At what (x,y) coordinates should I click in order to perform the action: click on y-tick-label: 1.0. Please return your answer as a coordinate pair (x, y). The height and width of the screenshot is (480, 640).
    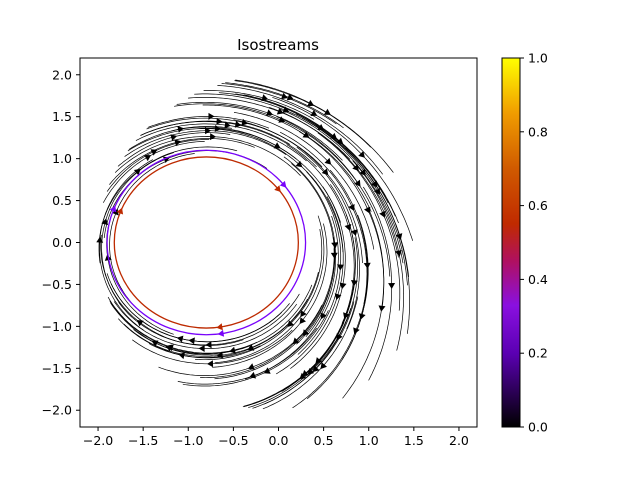
    Looking at the image, I should click on (62, 158).